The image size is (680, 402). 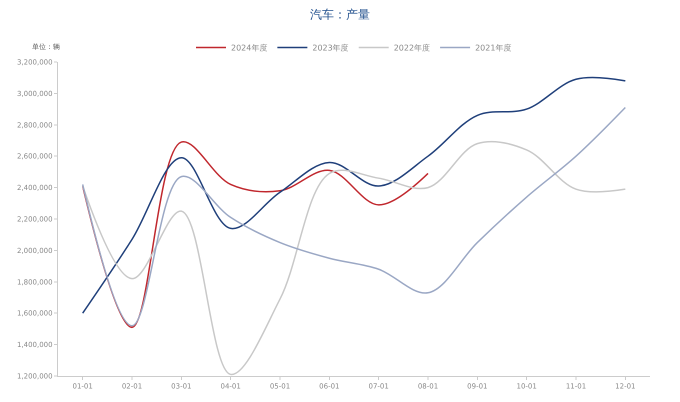 I want to click on legend-label: 2022年度, so click(x=412, y=48).